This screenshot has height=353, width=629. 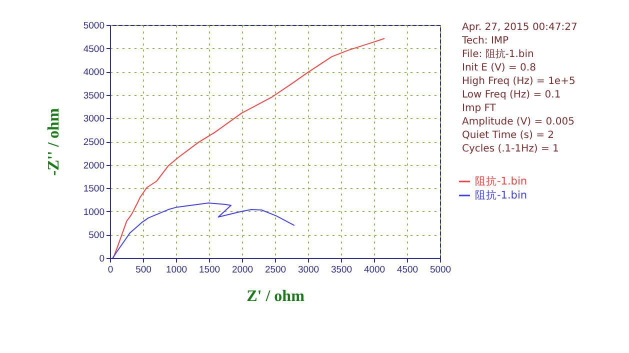 I want to click on text: Quiet Time (s) = 2, so click(x=508, y=135).